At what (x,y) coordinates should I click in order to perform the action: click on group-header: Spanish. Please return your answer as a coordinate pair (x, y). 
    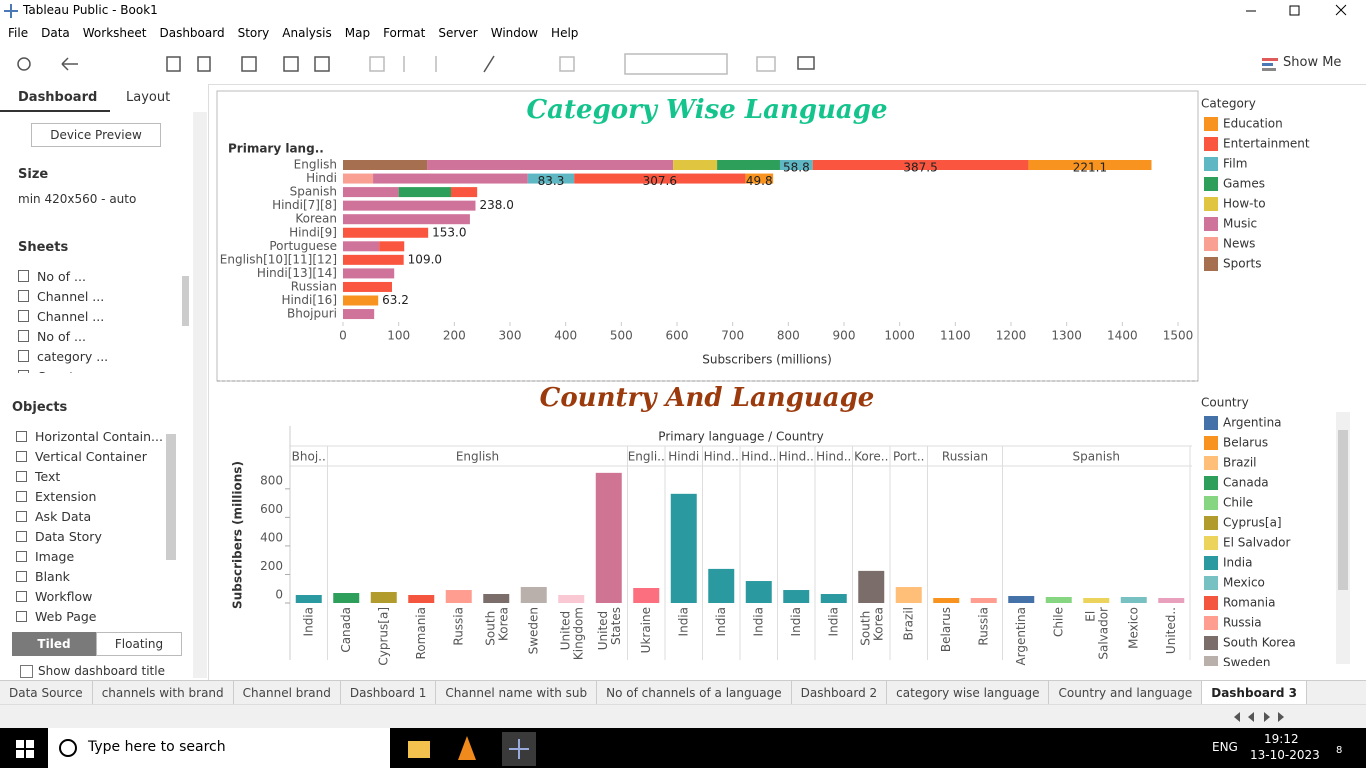
    Looking at the image, I should click on (1096, 457).